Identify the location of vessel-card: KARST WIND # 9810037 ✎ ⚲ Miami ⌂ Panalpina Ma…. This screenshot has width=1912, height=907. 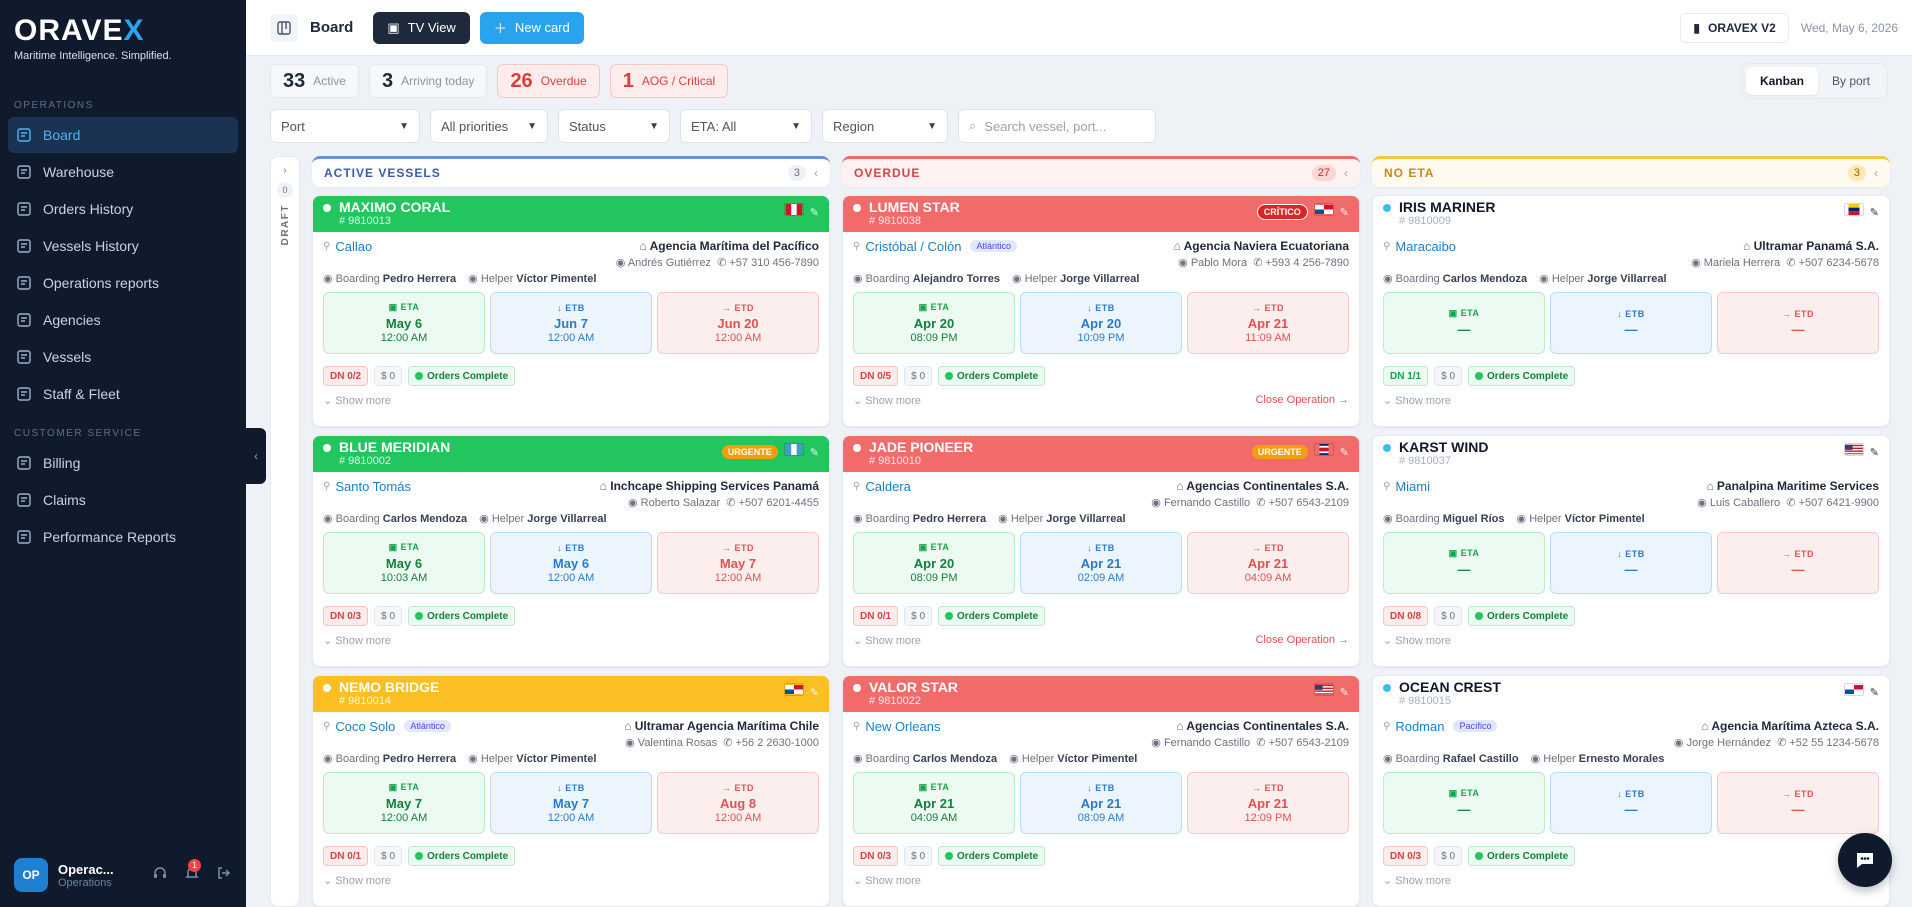
(1631, 551).